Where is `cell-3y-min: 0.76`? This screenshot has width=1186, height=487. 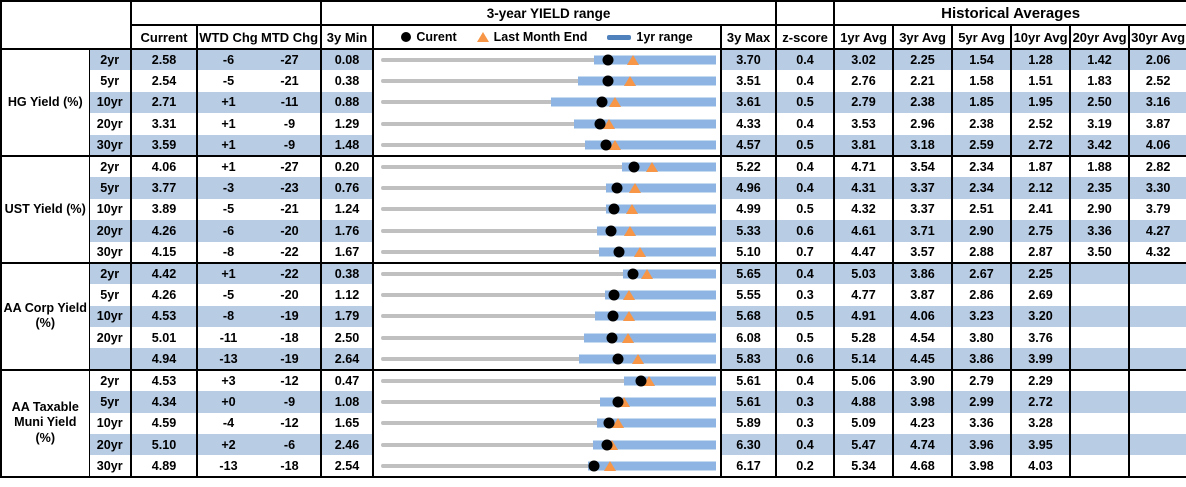 cell-3y-min: 0.76 is located at coordinates (348, 188).